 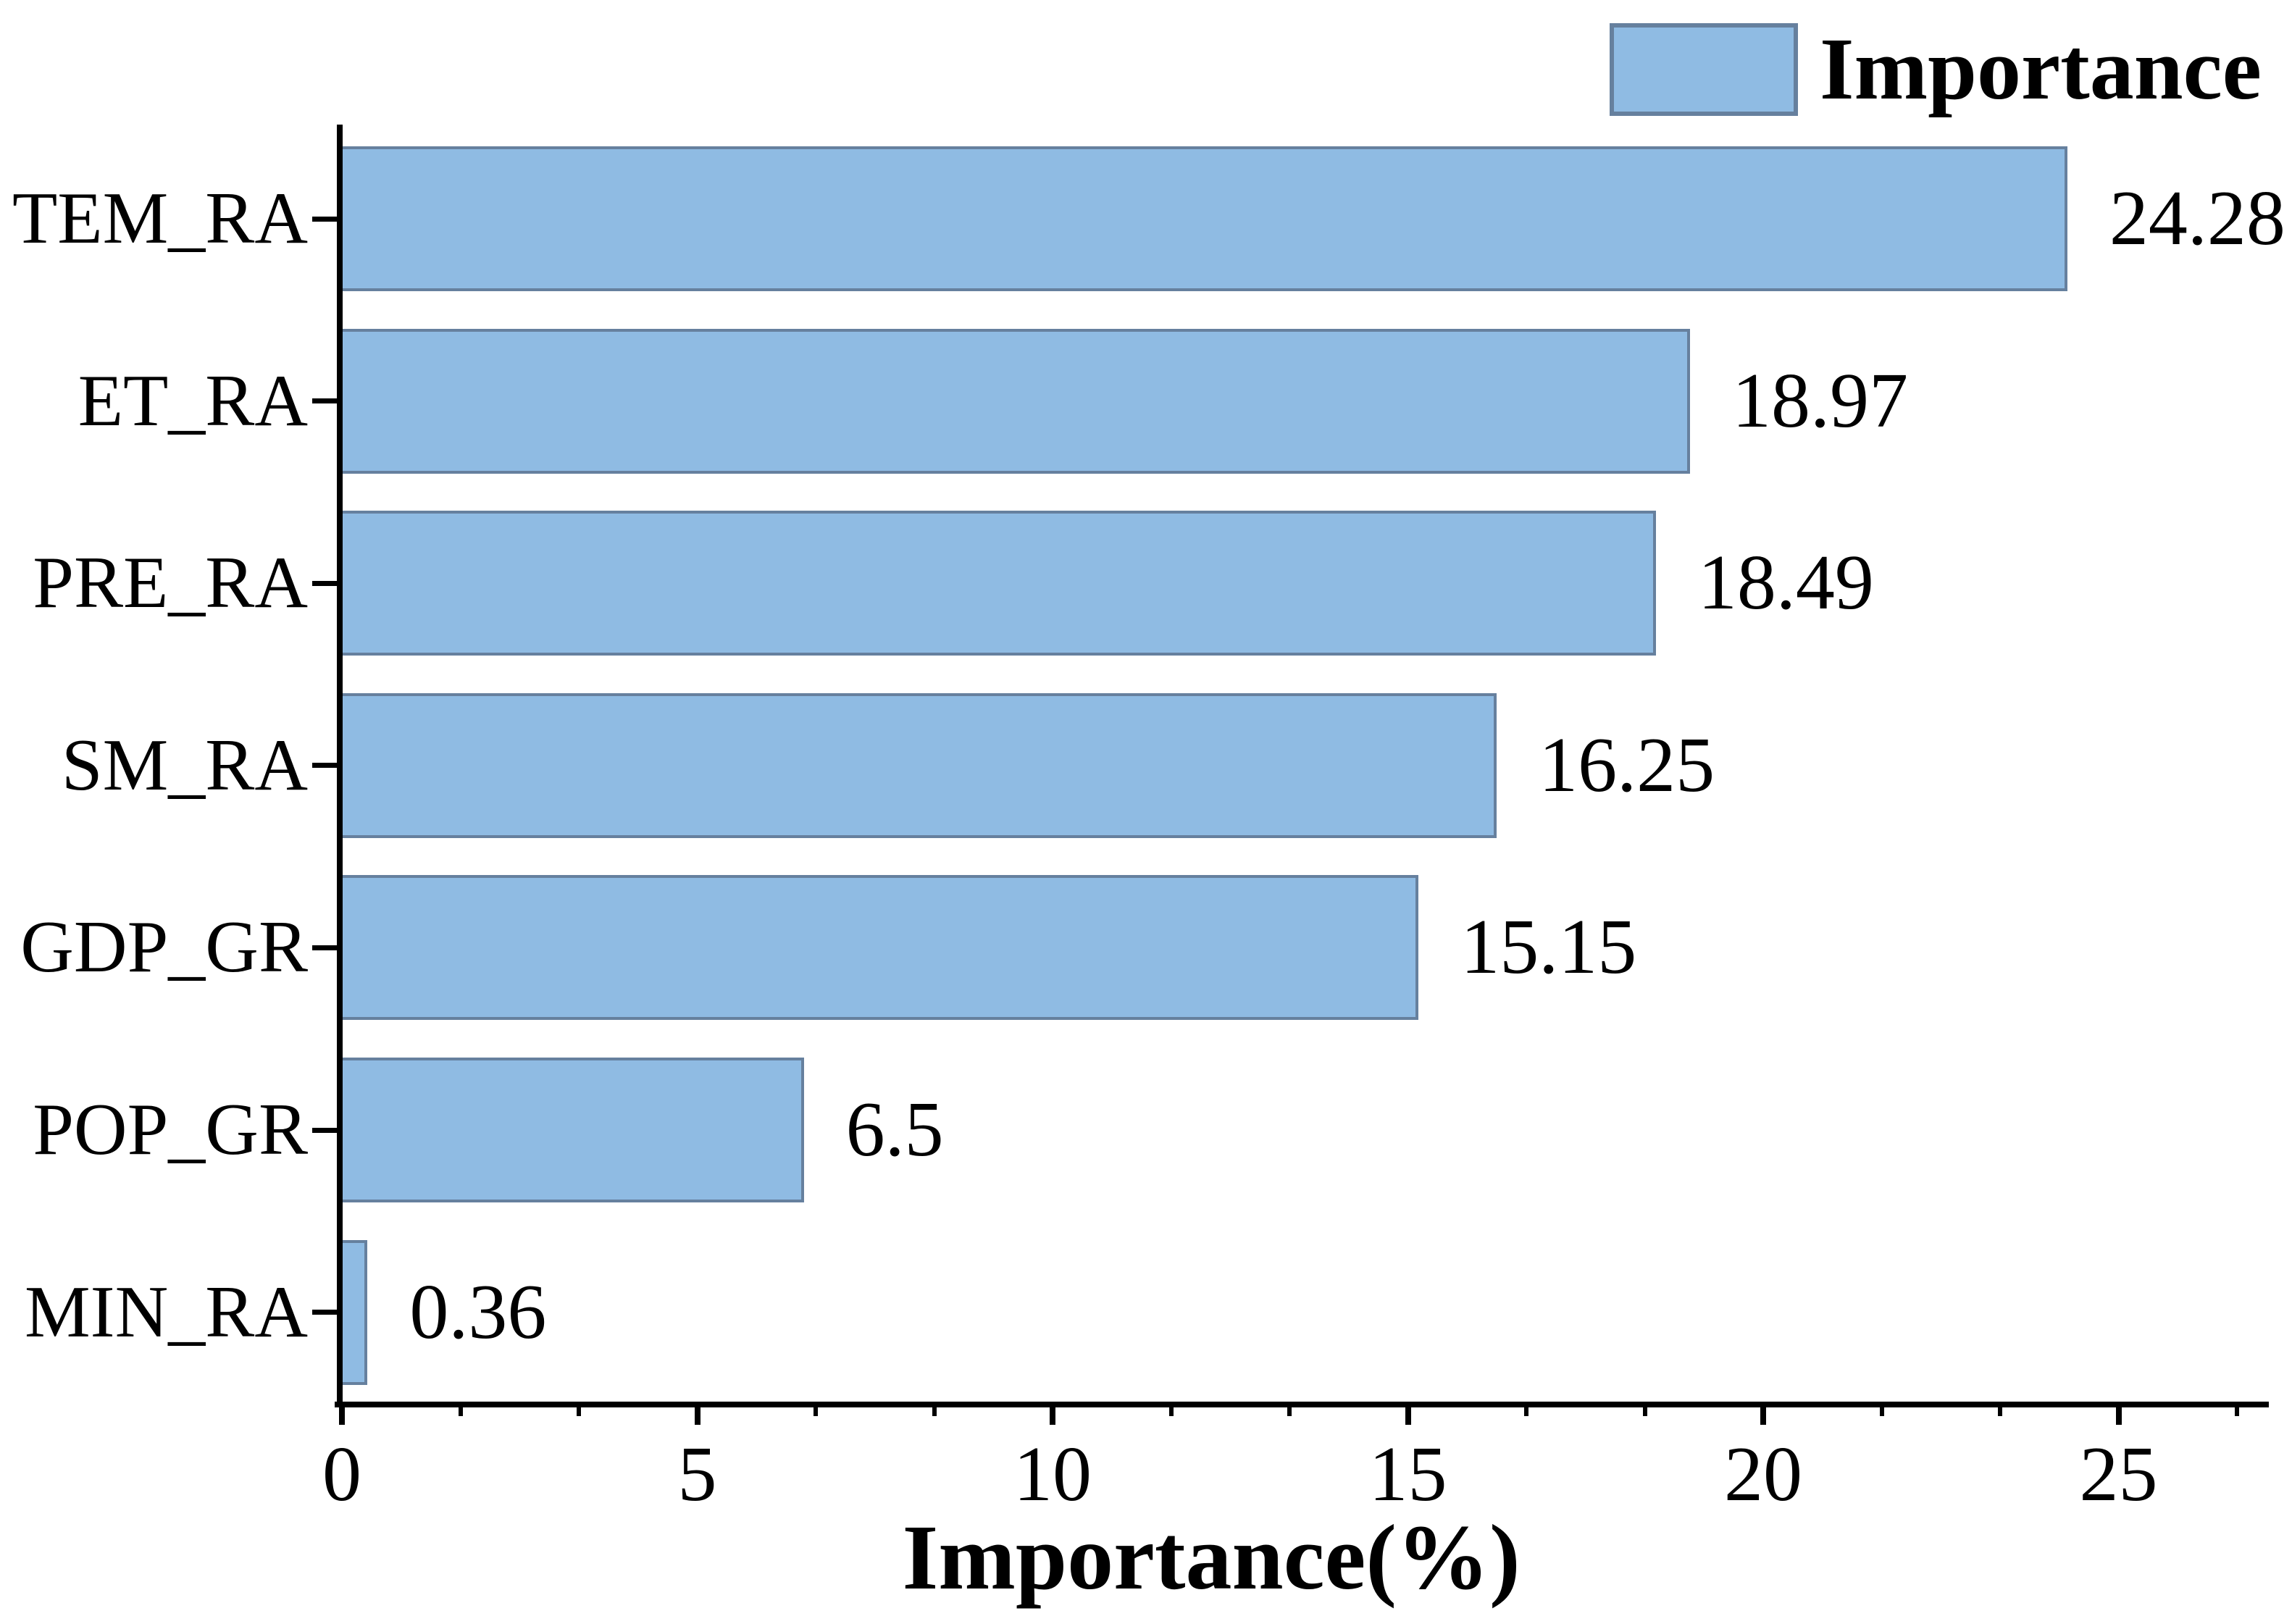 I want to click on x-tick-label-0: 0, so click(x=341, y=1474).